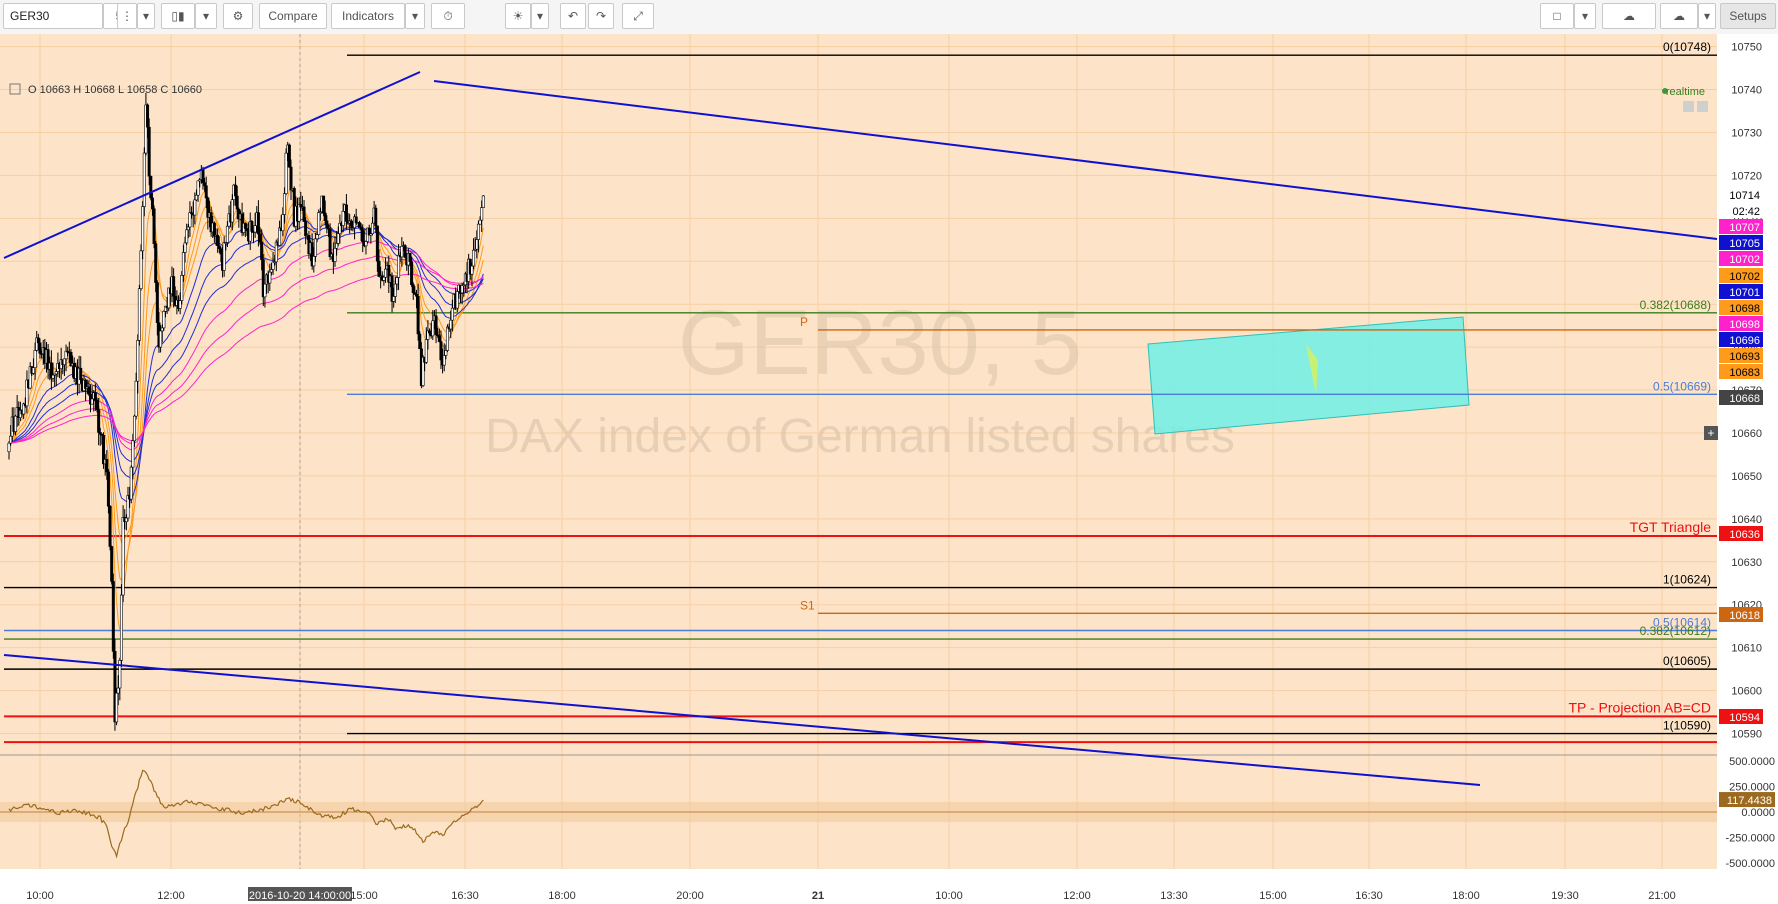 The height and width of the screenshot is (904, 1778). What do you see at coordinates (53, 16) in the screenshot?
I see `symbol-input: GER30` at bounding box center [53, 16].